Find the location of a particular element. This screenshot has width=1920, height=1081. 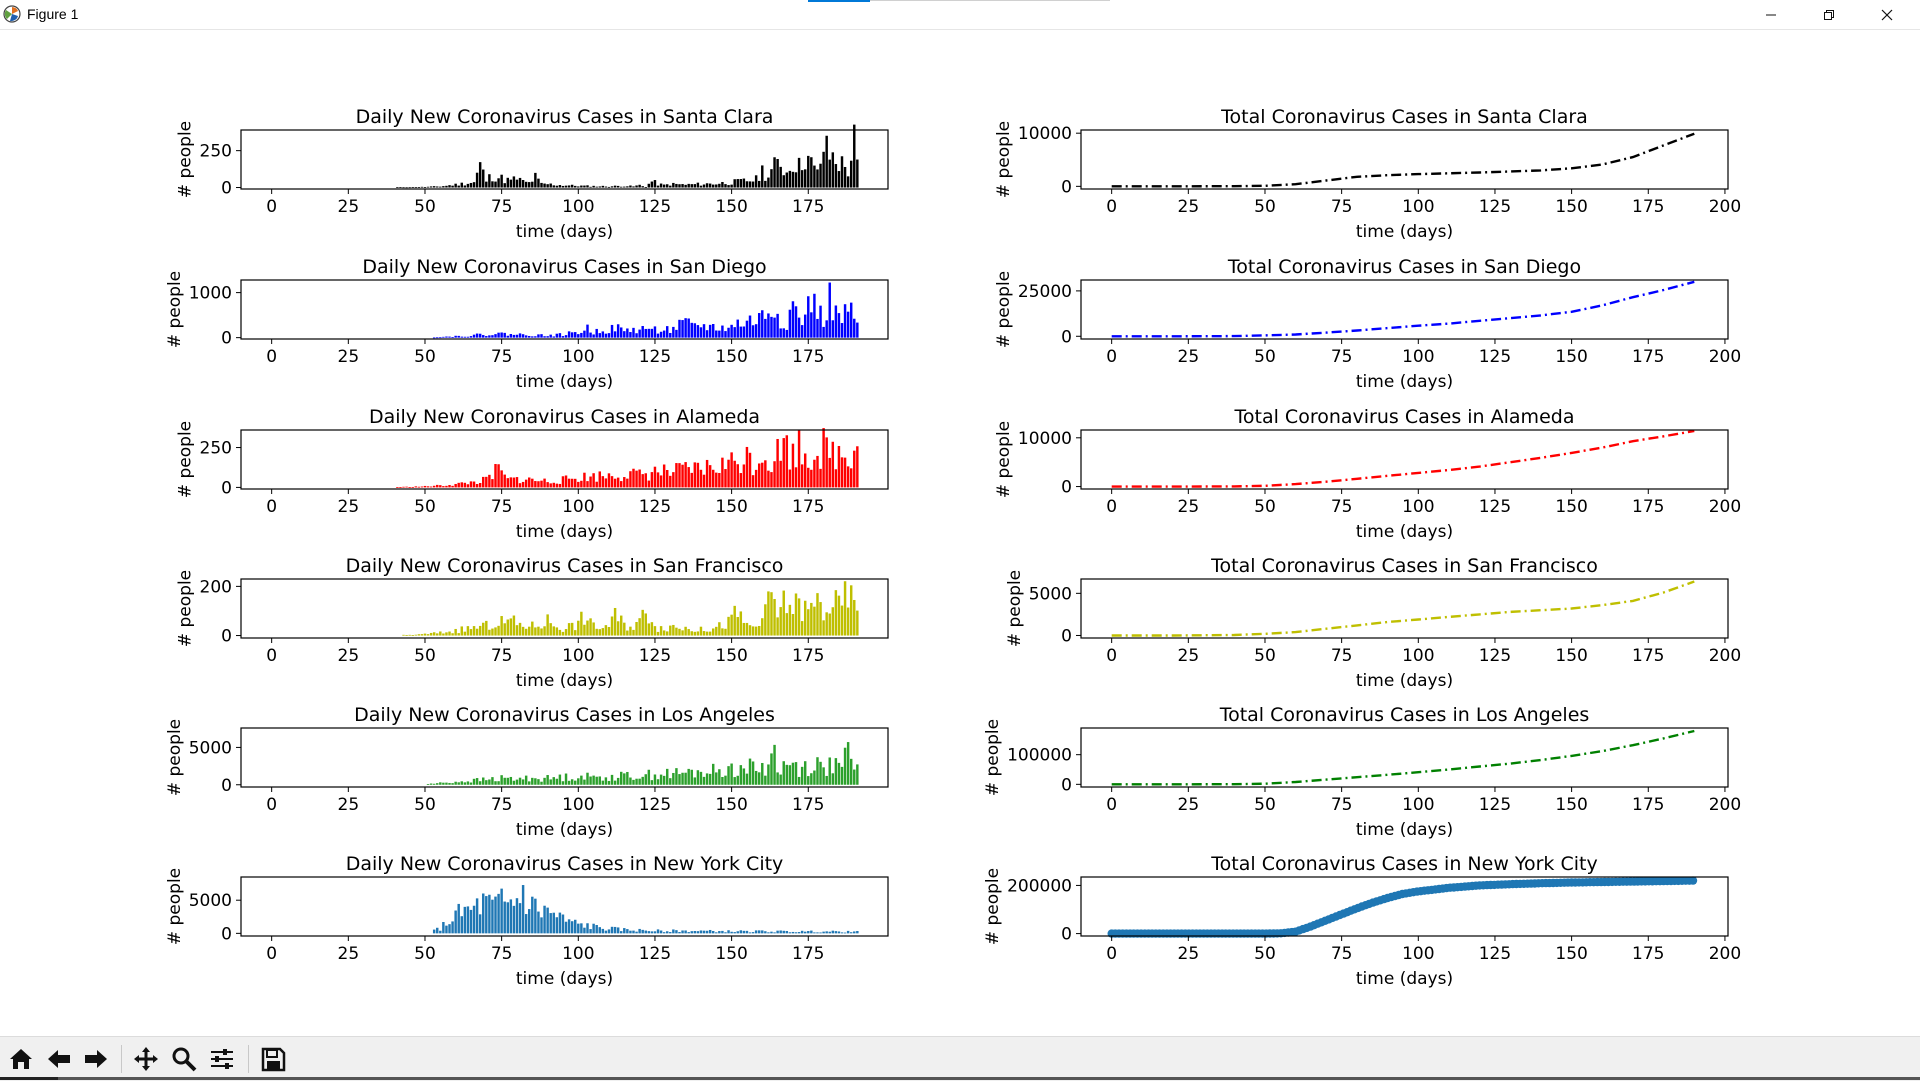

home-button is located at coordinates (21, 1059).